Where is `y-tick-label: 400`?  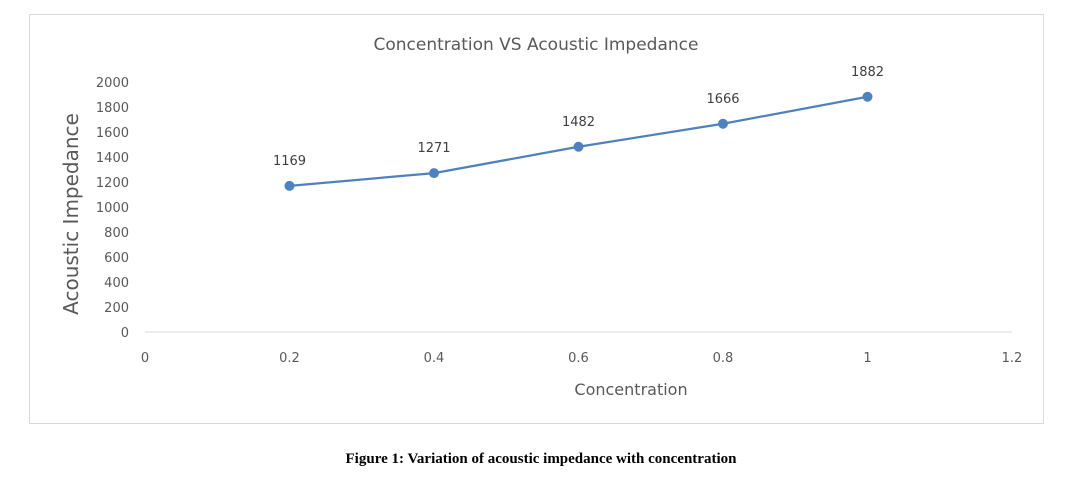 y-tick-label: 400 is located at coordinates (116, 283).